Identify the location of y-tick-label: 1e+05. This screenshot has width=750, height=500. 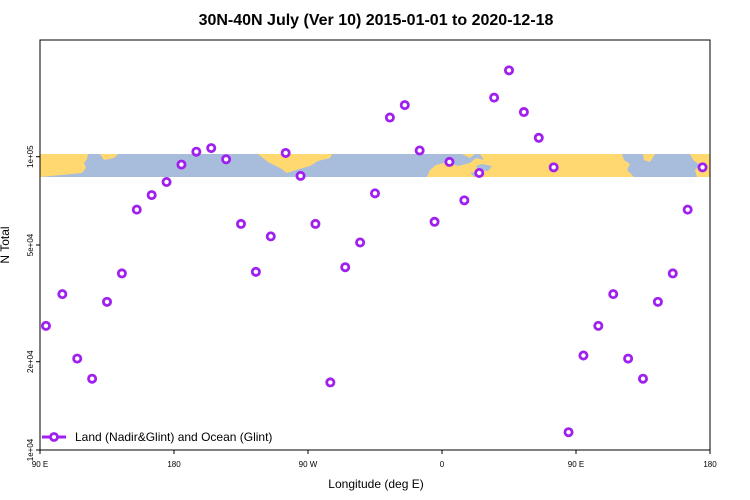
(30, 156).